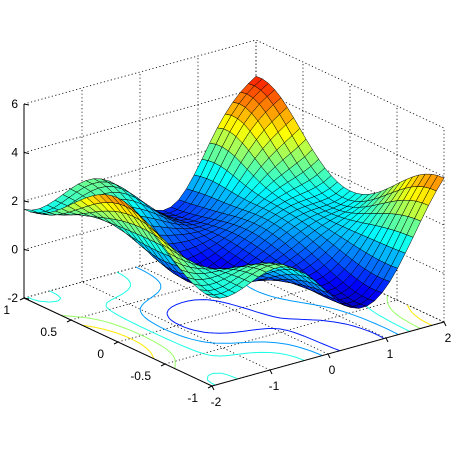  What do you see at coordinates (448, 338) in the screenshot?
I see `x-tick-label-4: 2` at bounding box center [448, 338].